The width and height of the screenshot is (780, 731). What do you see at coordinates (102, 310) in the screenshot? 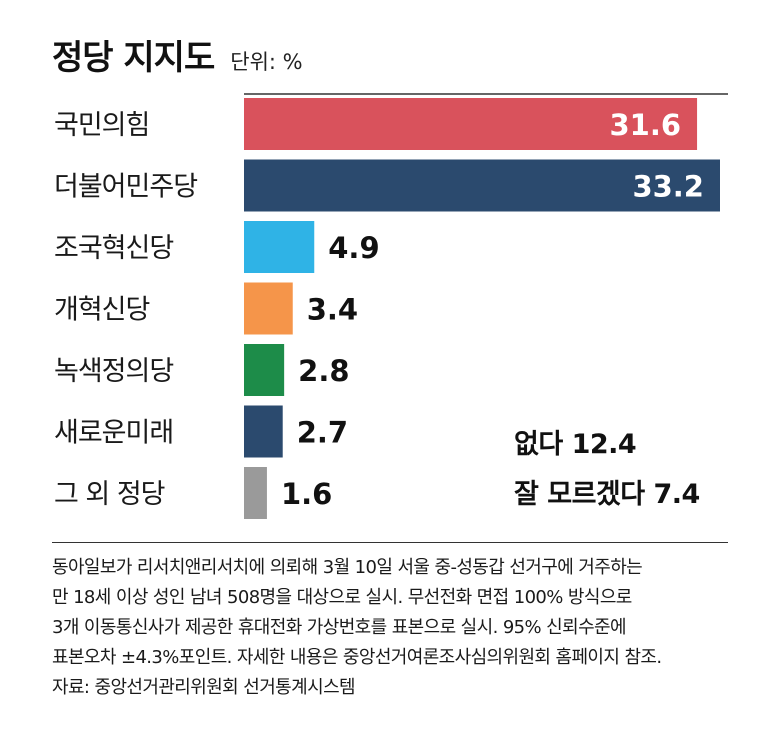
I see `category-label: 개혁신당` at bounding box center [102, 310].